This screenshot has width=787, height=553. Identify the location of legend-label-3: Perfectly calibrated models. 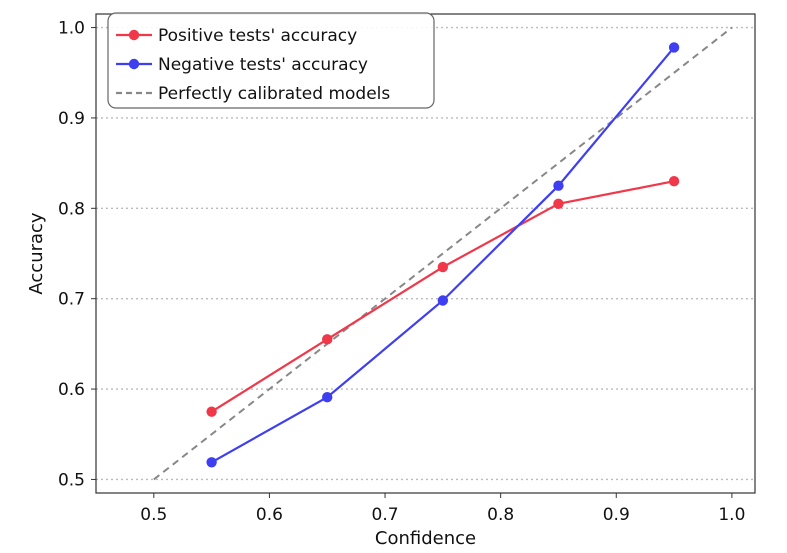
(274, 94).